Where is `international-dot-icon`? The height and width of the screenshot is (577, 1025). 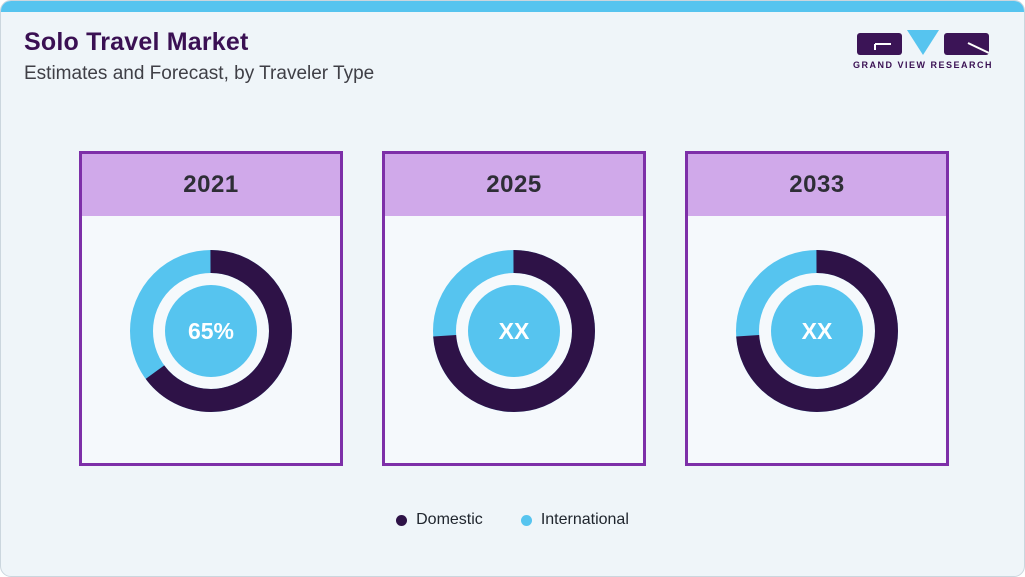
international-dot-icon is located at coordinates (526, 520).